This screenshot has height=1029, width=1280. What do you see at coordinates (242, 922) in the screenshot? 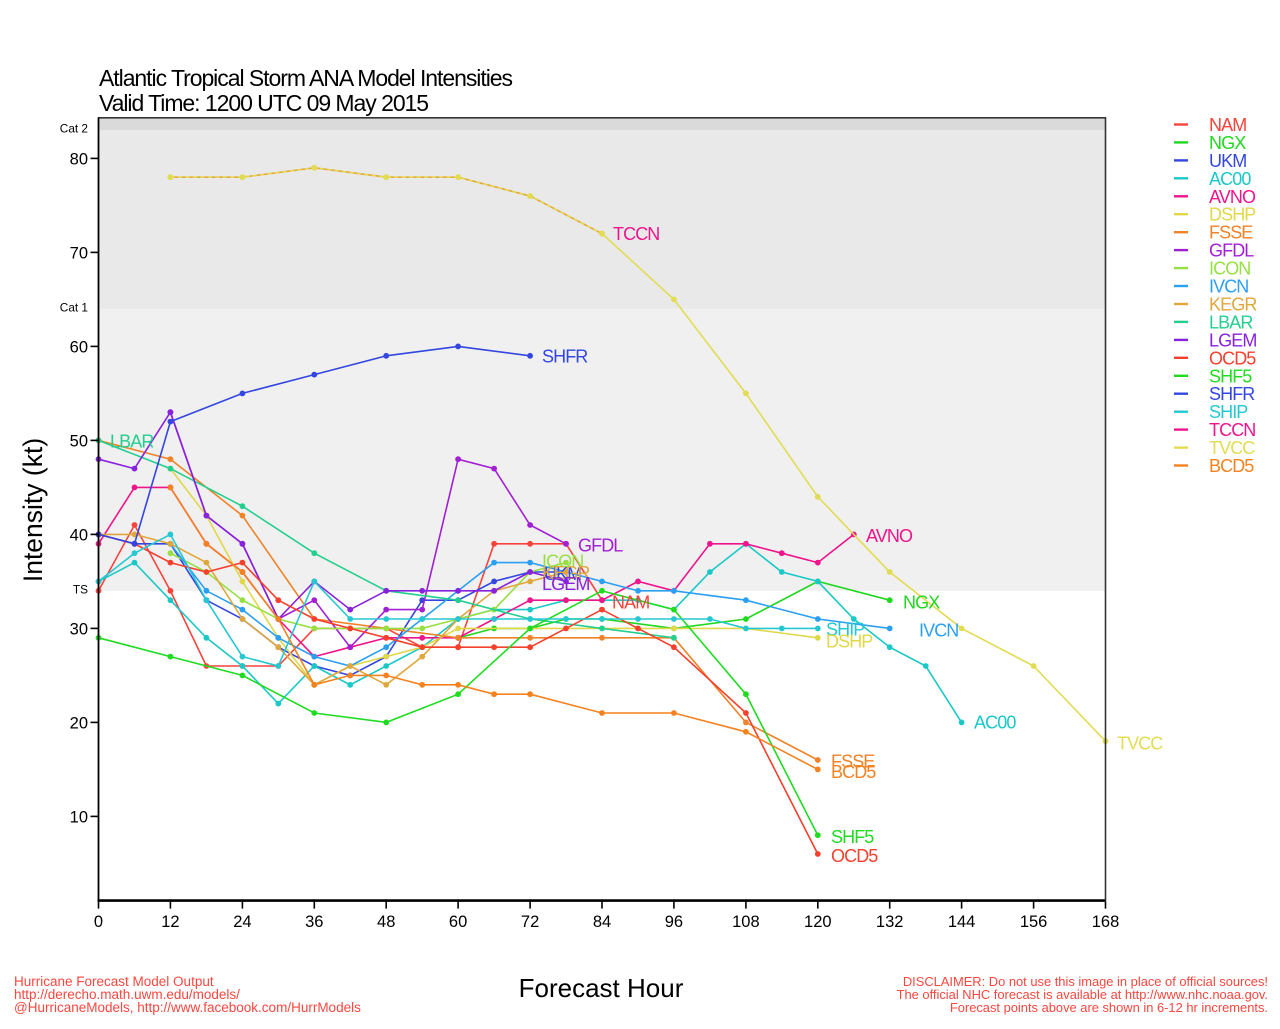
I see `svg-text: 24` at bounding box center [242, 922].